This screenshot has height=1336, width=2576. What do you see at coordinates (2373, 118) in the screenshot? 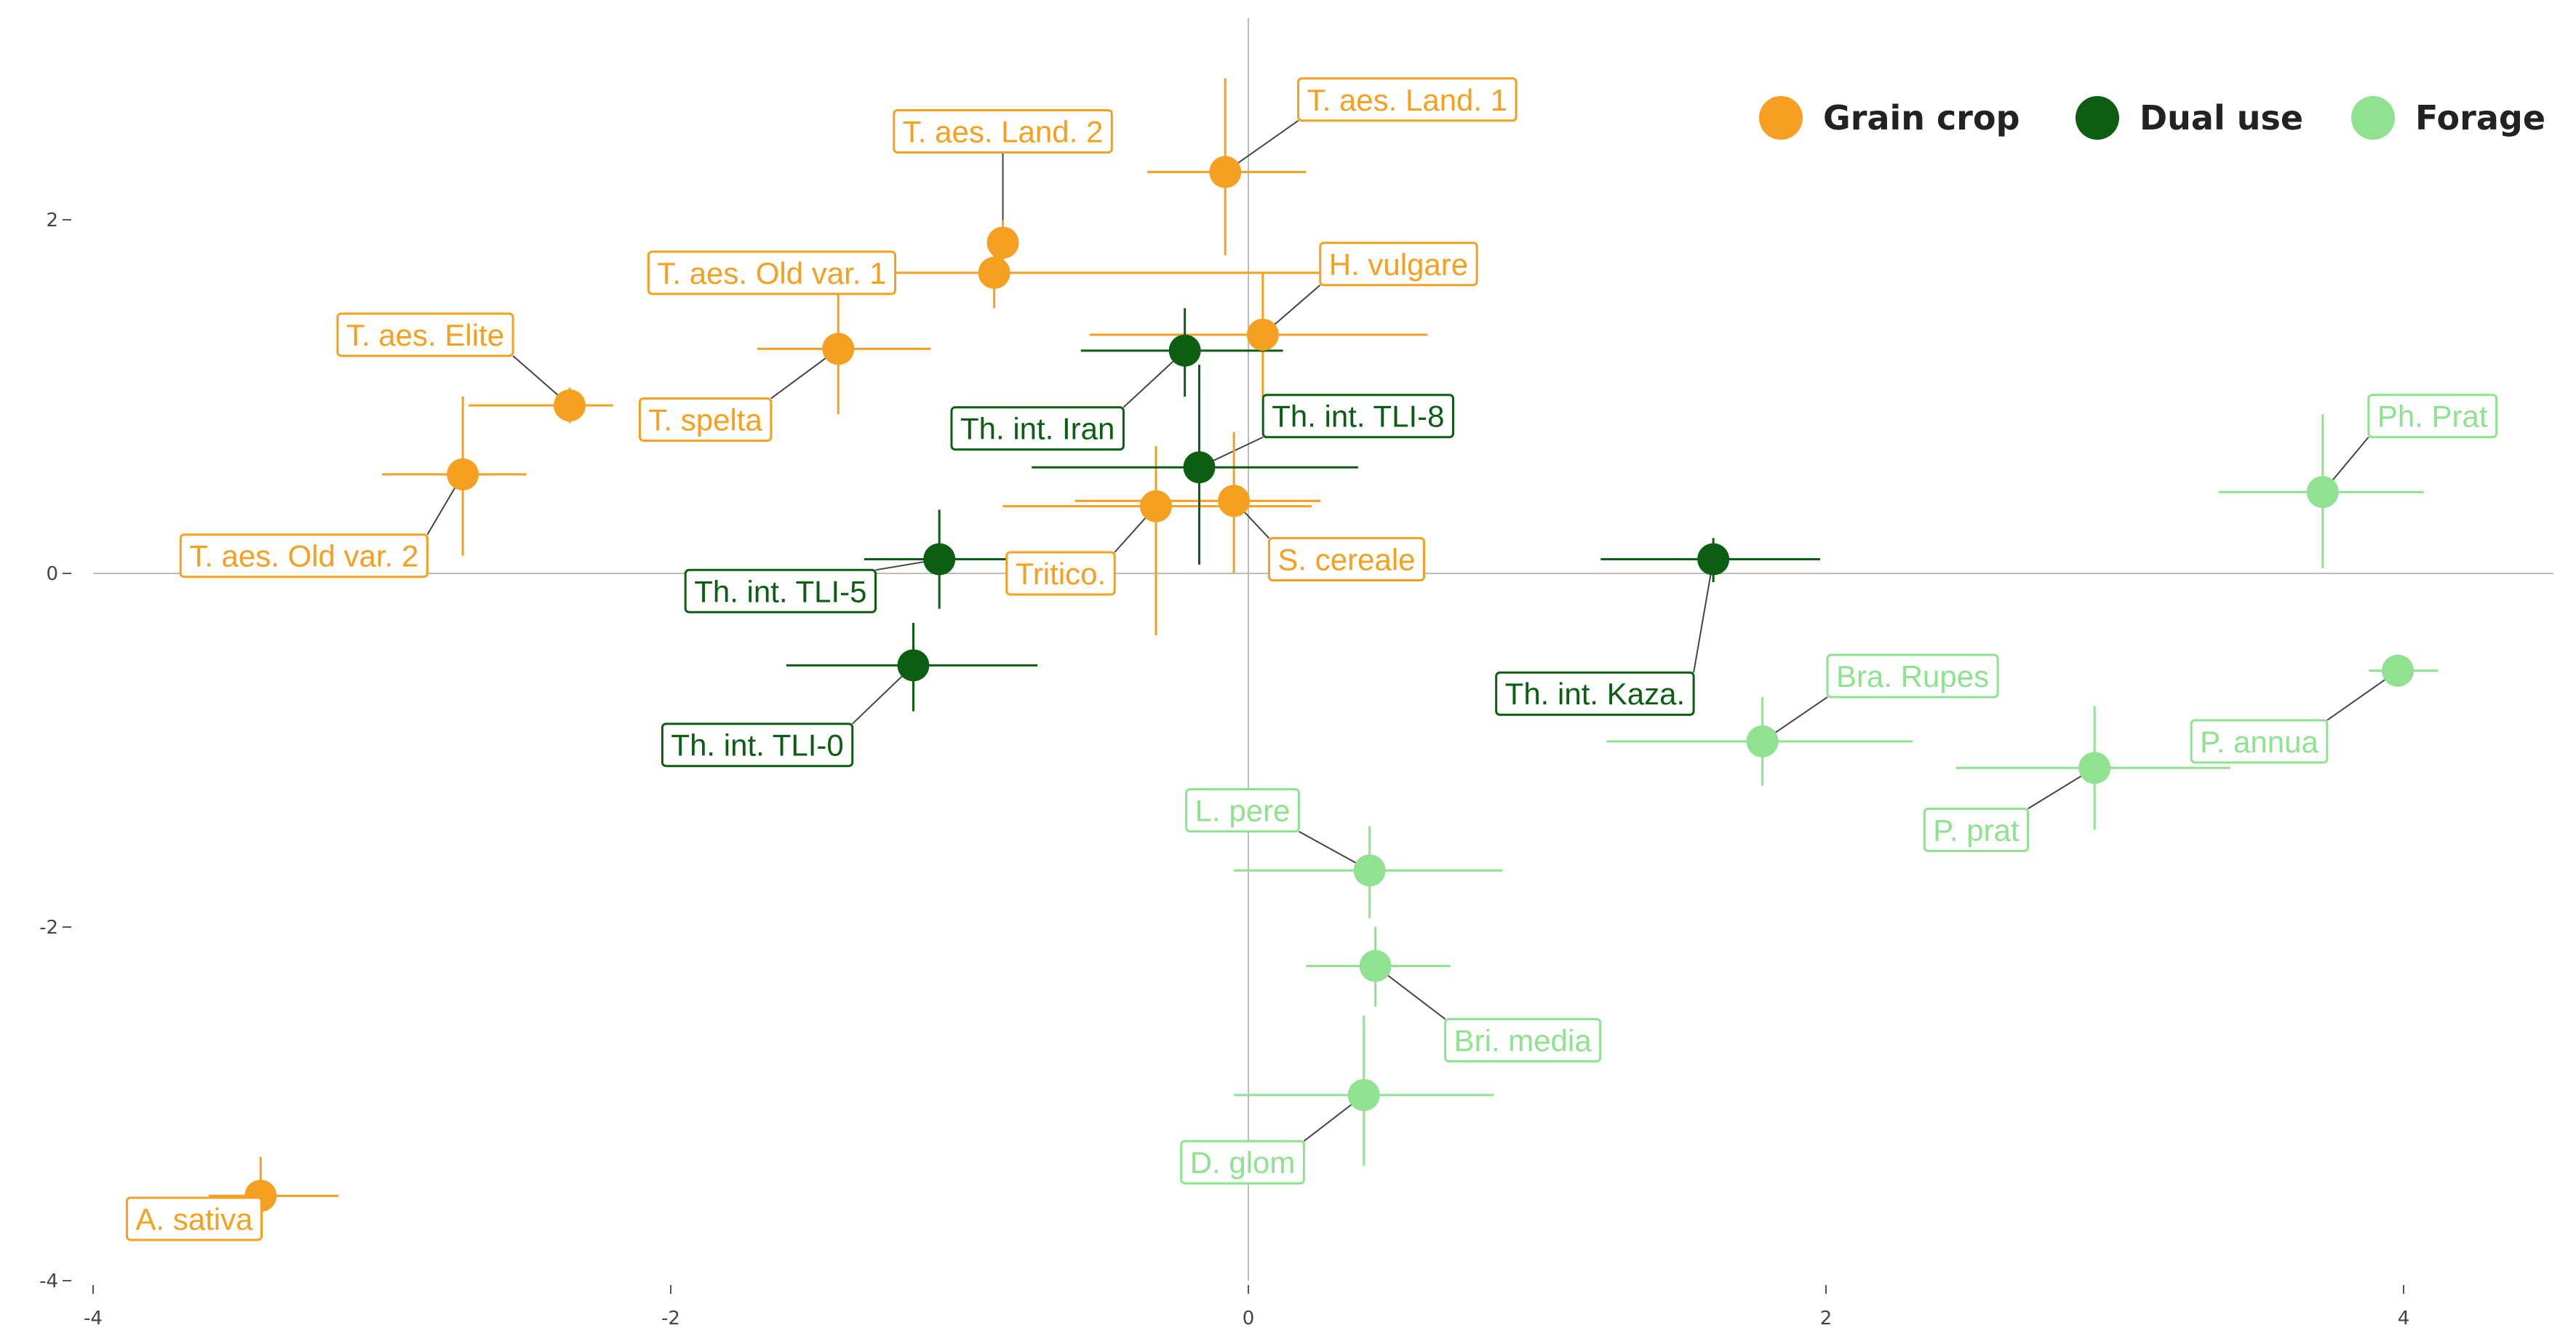
I see `legend-swatch-forage` at bounding box center [2373, 118].